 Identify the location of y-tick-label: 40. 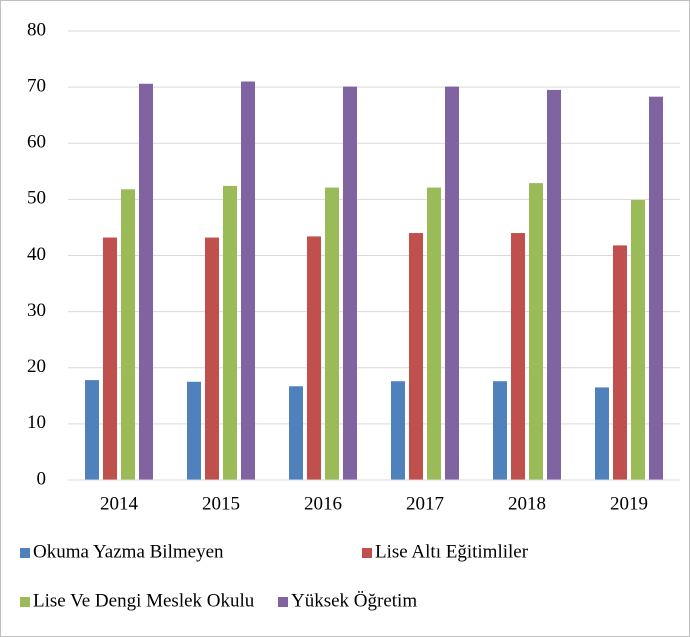
(36, 254).